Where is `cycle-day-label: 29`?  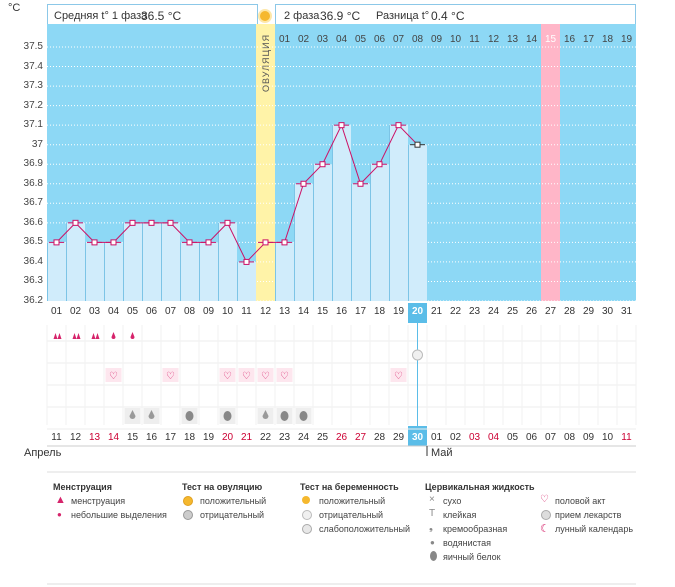
cycle-day-label: 29 is located at coordinates (588, 311).